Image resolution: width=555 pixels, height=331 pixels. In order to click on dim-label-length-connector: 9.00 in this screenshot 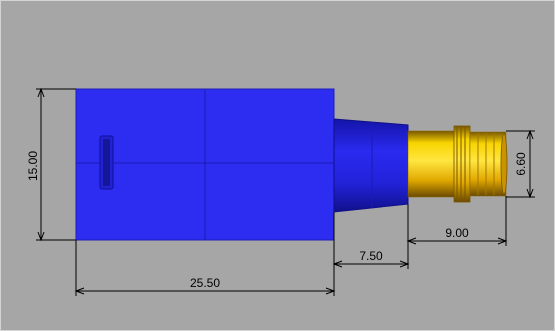, I will do `click(457, 233)`.